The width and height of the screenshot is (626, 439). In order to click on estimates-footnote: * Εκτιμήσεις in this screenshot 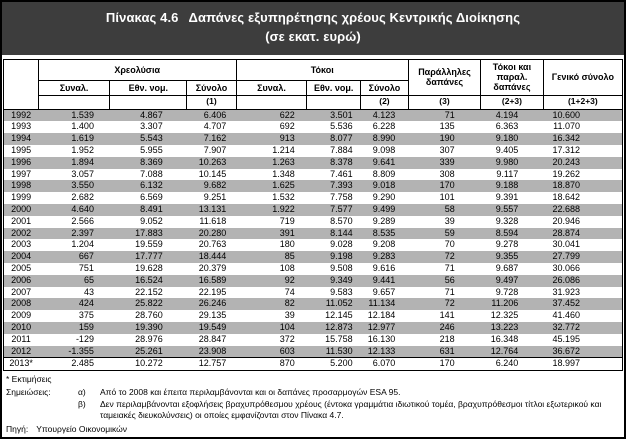, I will do `click(29, 379)`.